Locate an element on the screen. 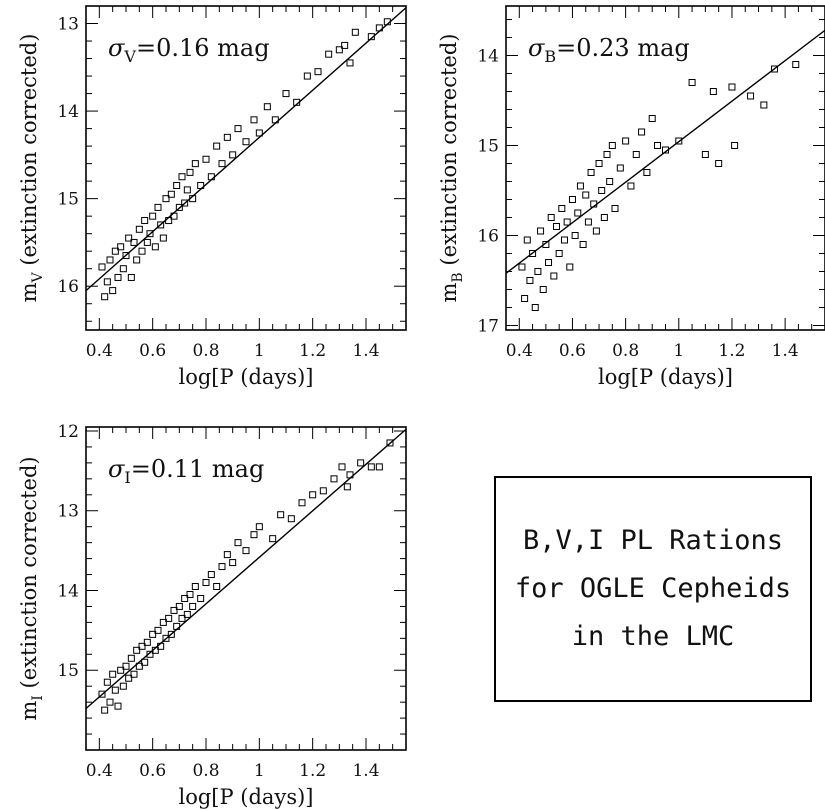 The width and height of the screenshot is (825, 810). y-tick-label: 12 is located at coordinates (68, 432).